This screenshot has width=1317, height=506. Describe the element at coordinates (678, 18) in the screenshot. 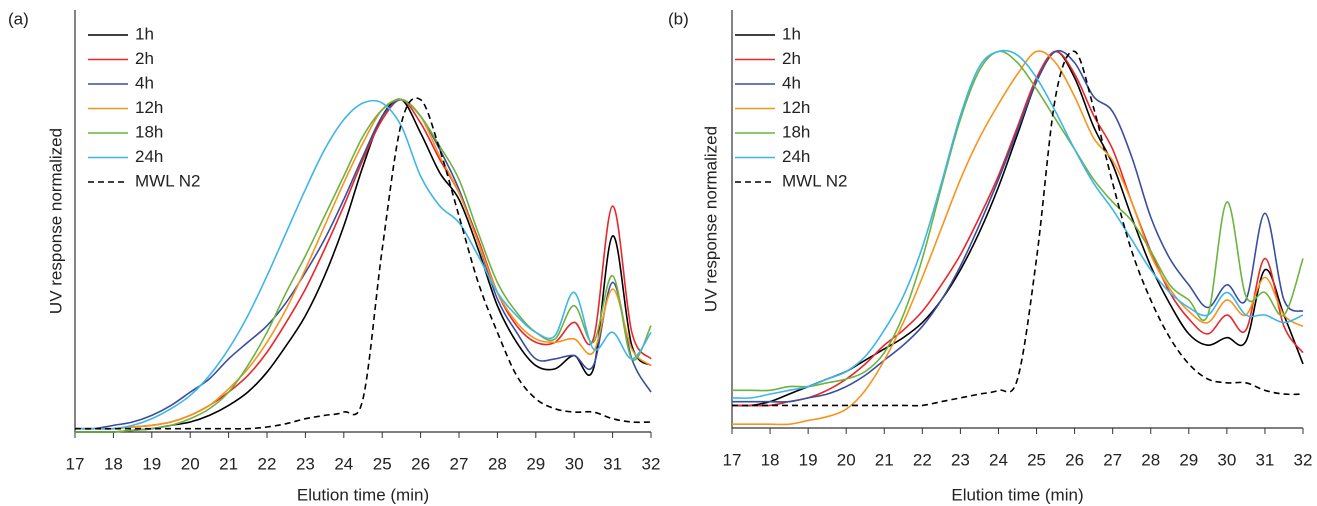

I see `panel-label: (b)` at that location.